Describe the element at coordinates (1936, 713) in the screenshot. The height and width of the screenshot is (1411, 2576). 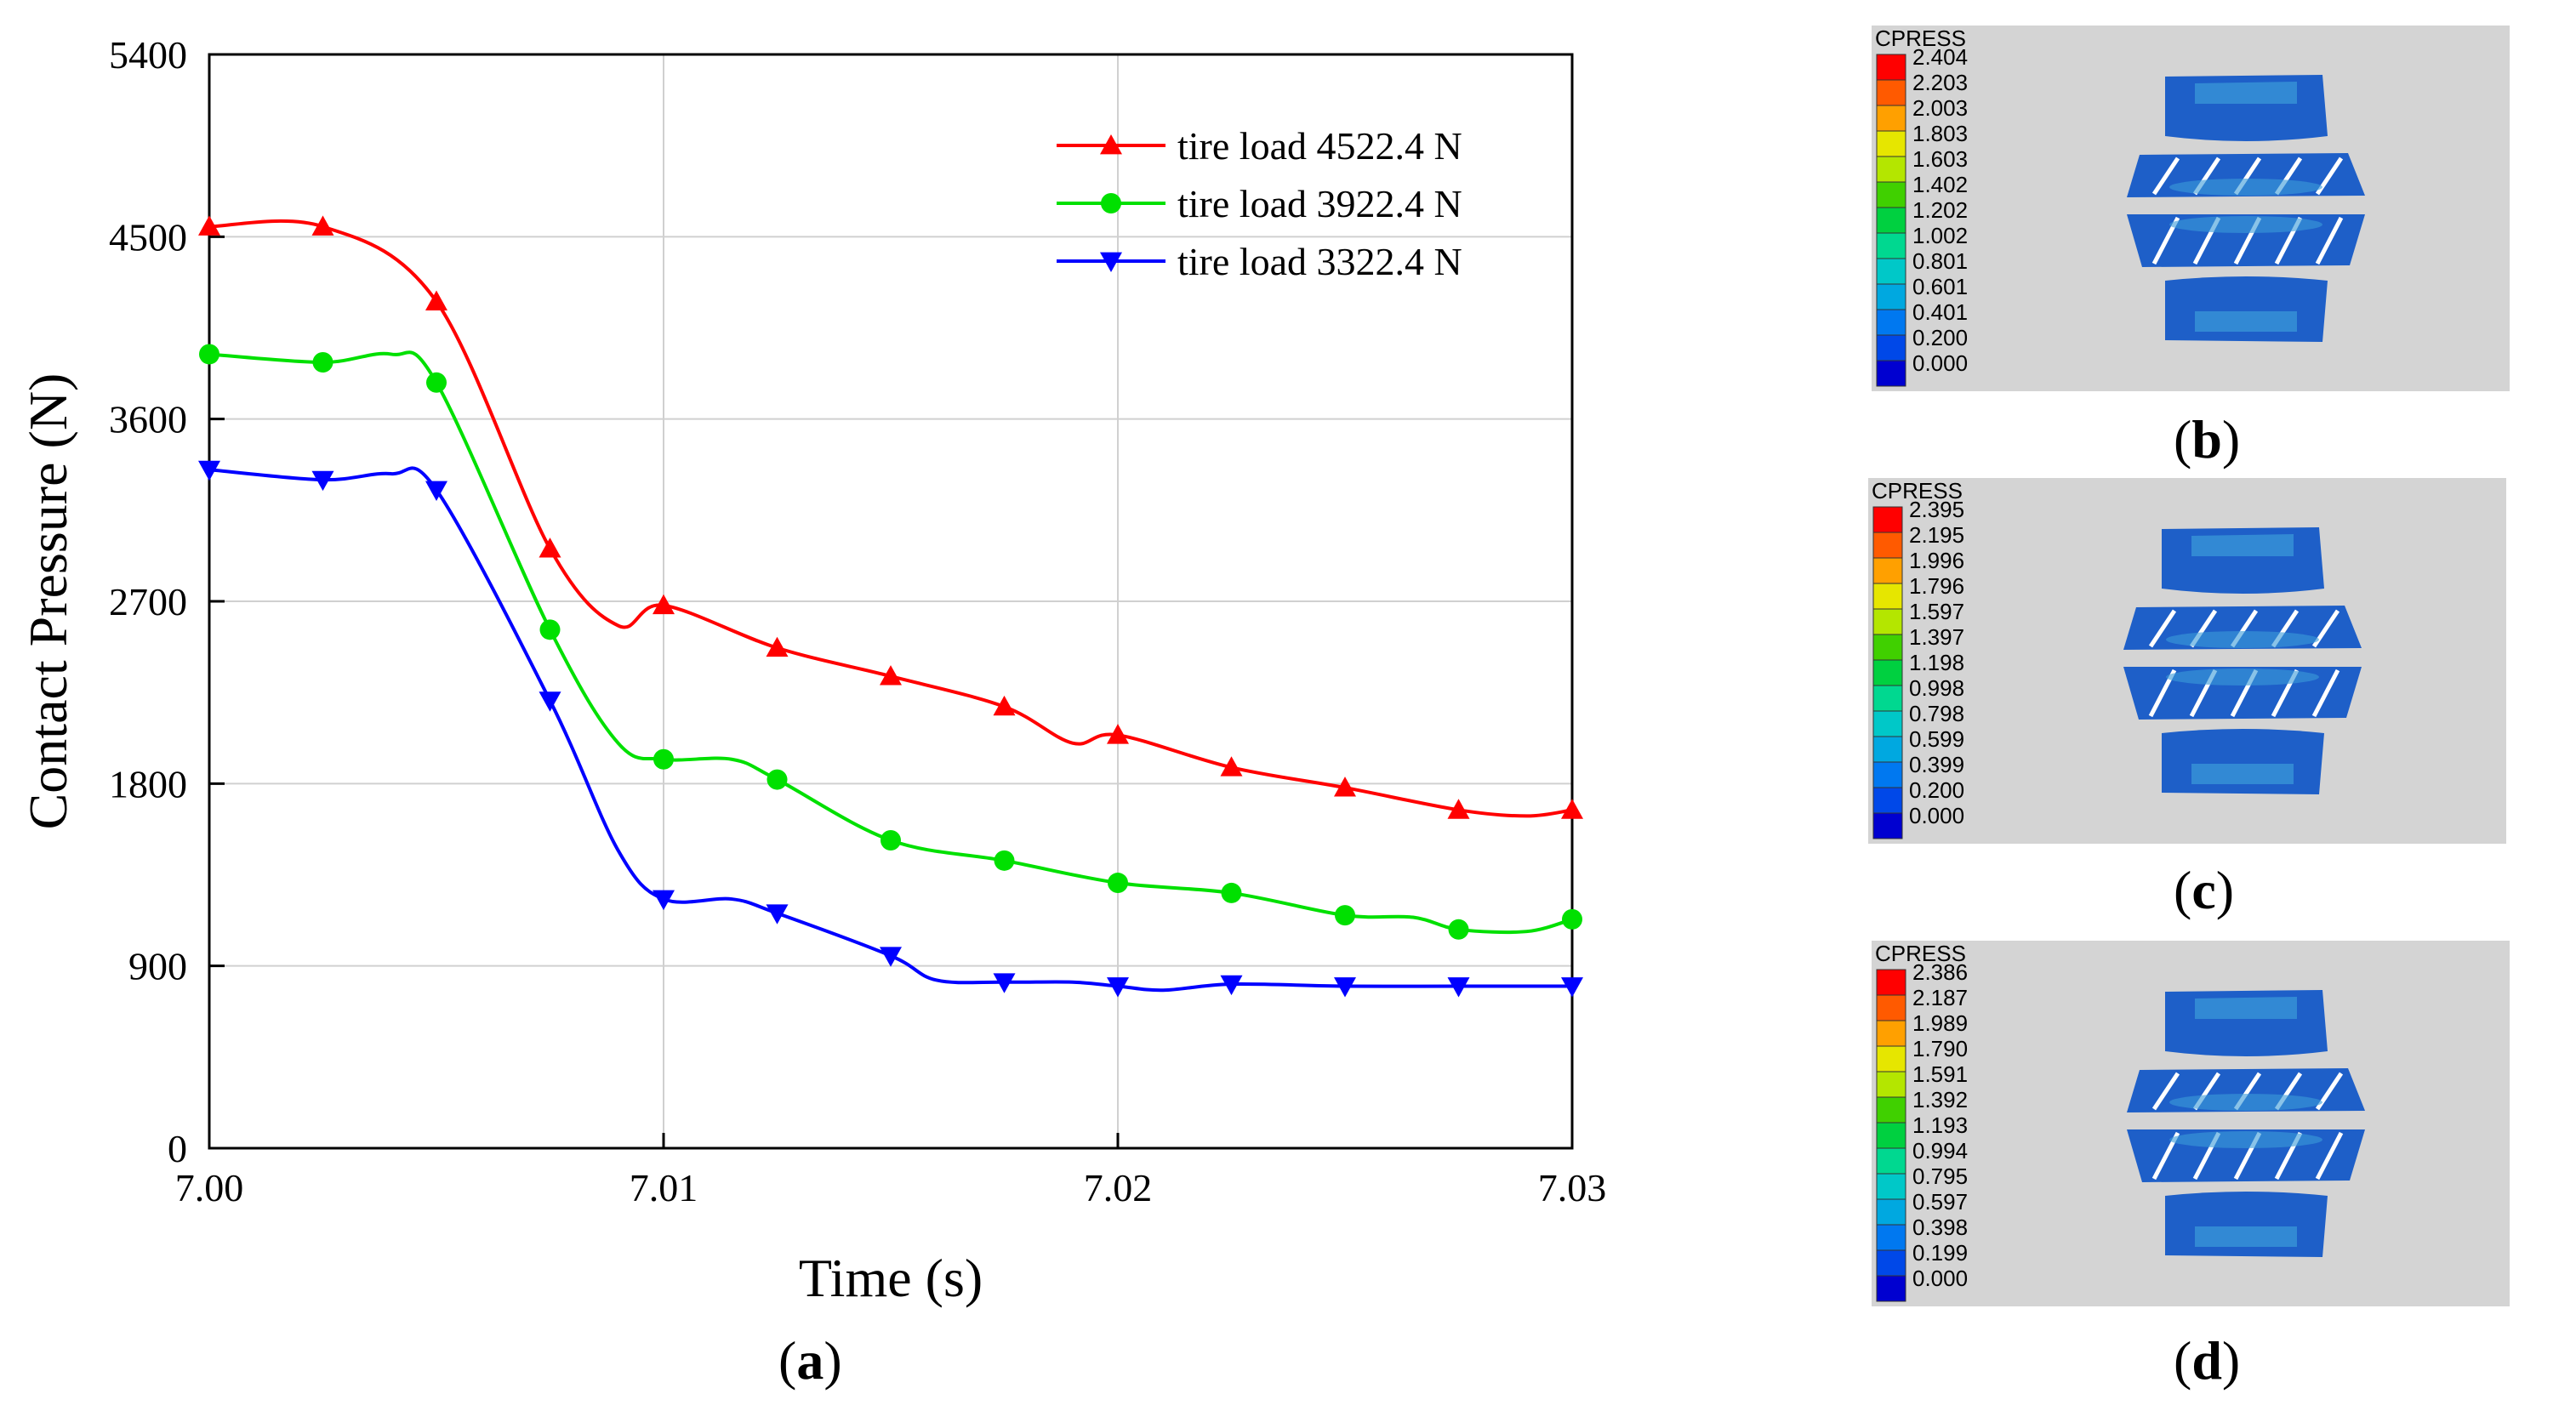
I see `contour-legend-value: 0.798` at that location.